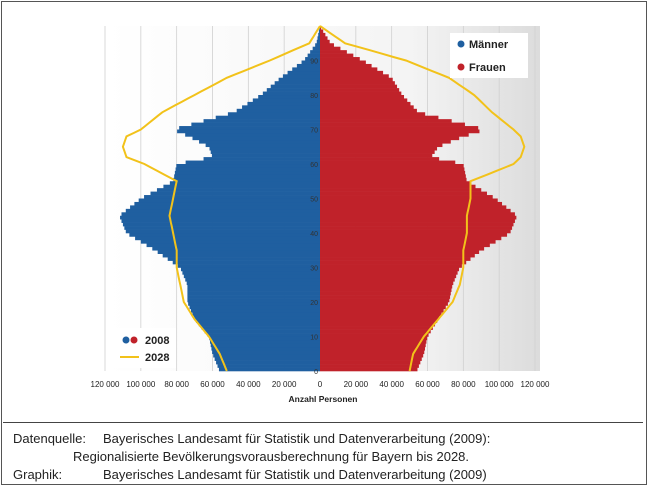  What do you see at coordinates (323, 399) in the screenshot?
I see `x-axis-label: Anzahl Personen` at bounding box center [323, 399].